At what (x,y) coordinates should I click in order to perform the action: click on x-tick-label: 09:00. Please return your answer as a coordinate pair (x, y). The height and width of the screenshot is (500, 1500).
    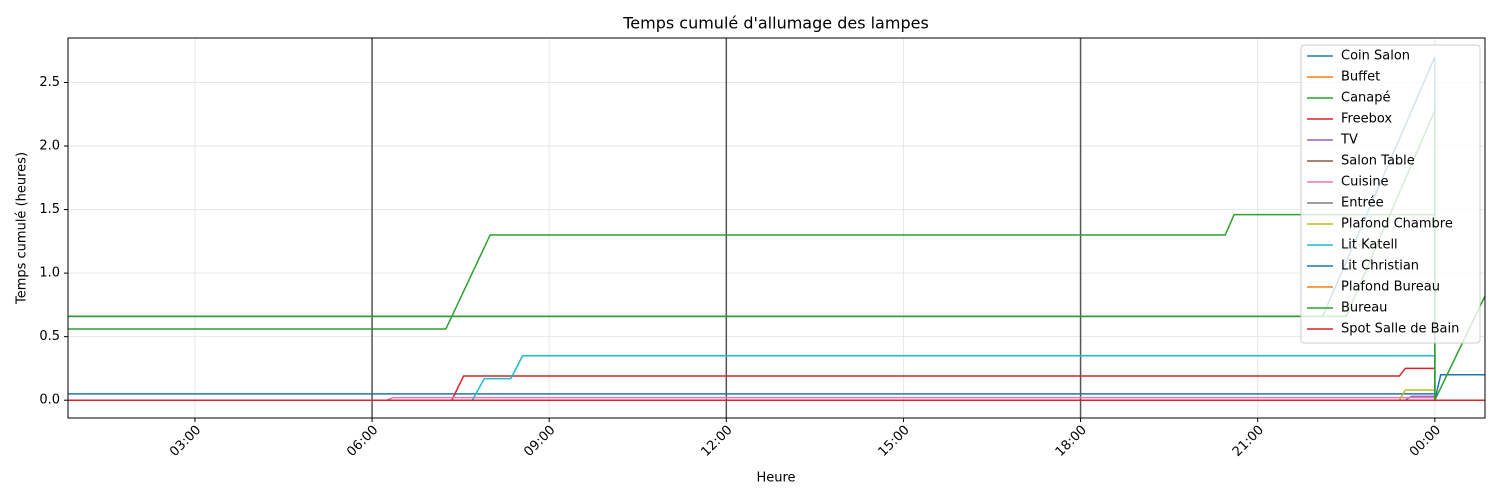
    Looking at the image, I should click on (539, 441).